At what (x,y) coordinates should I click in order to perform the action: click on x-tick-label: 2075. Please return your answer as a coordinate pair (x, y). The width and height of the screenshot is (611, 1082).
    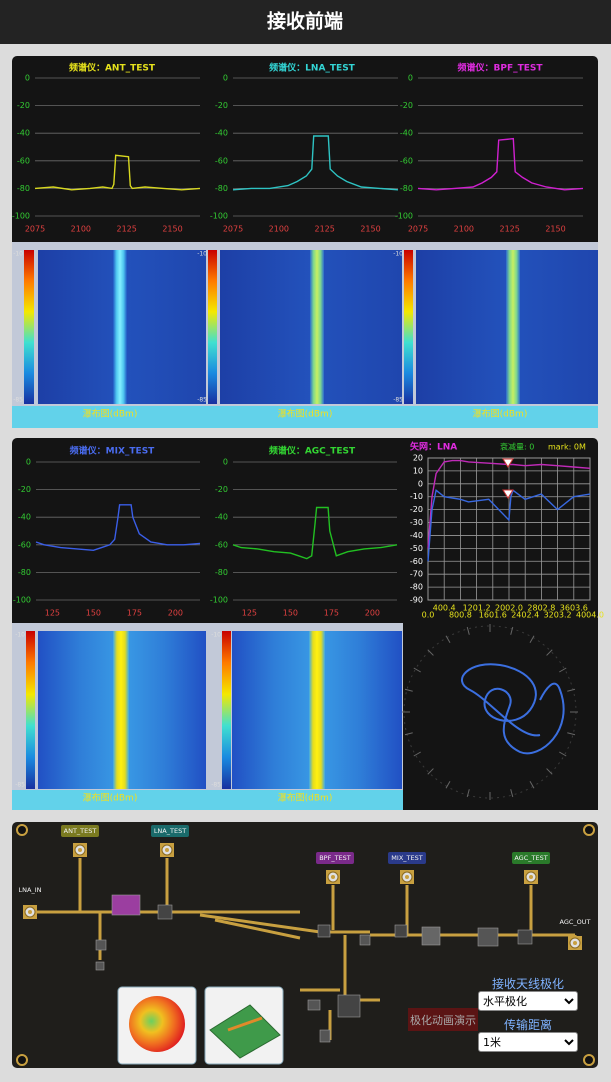
    Looking at the image, I should click on (233, 229).